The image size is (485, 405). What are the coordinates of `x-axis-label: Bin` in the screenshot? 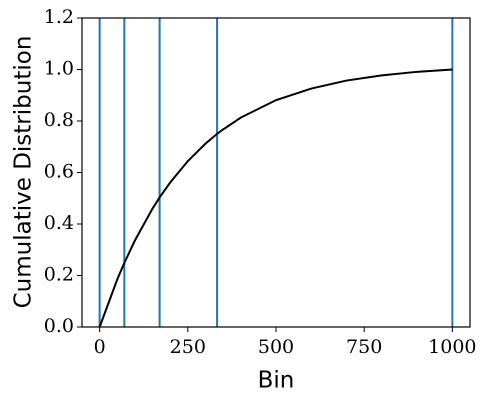 It's located at (276, 381).